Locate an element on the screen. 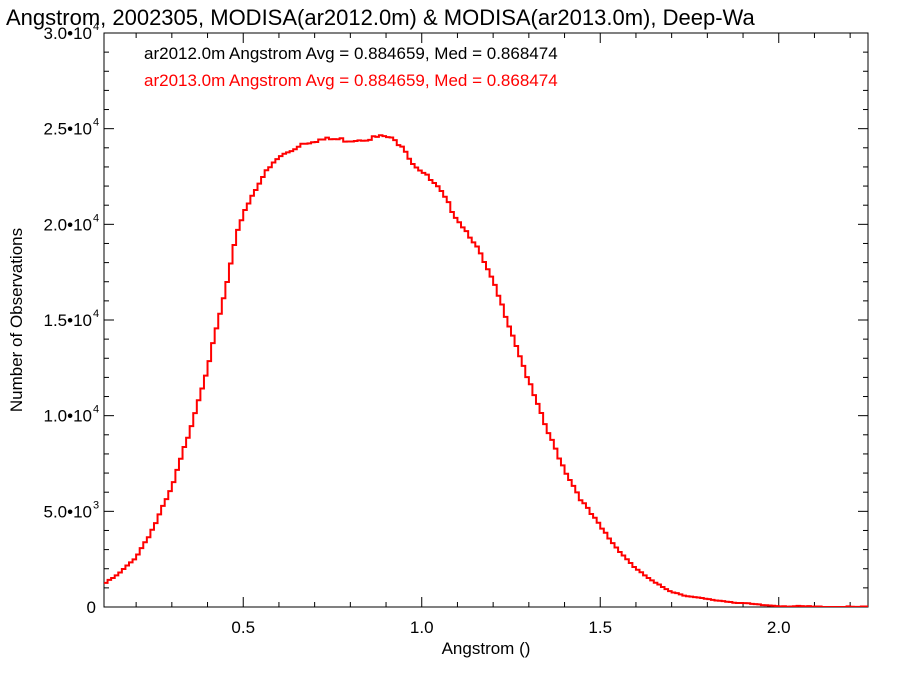  x-tick-label: 1.5 is located at coordinates (600, 627).